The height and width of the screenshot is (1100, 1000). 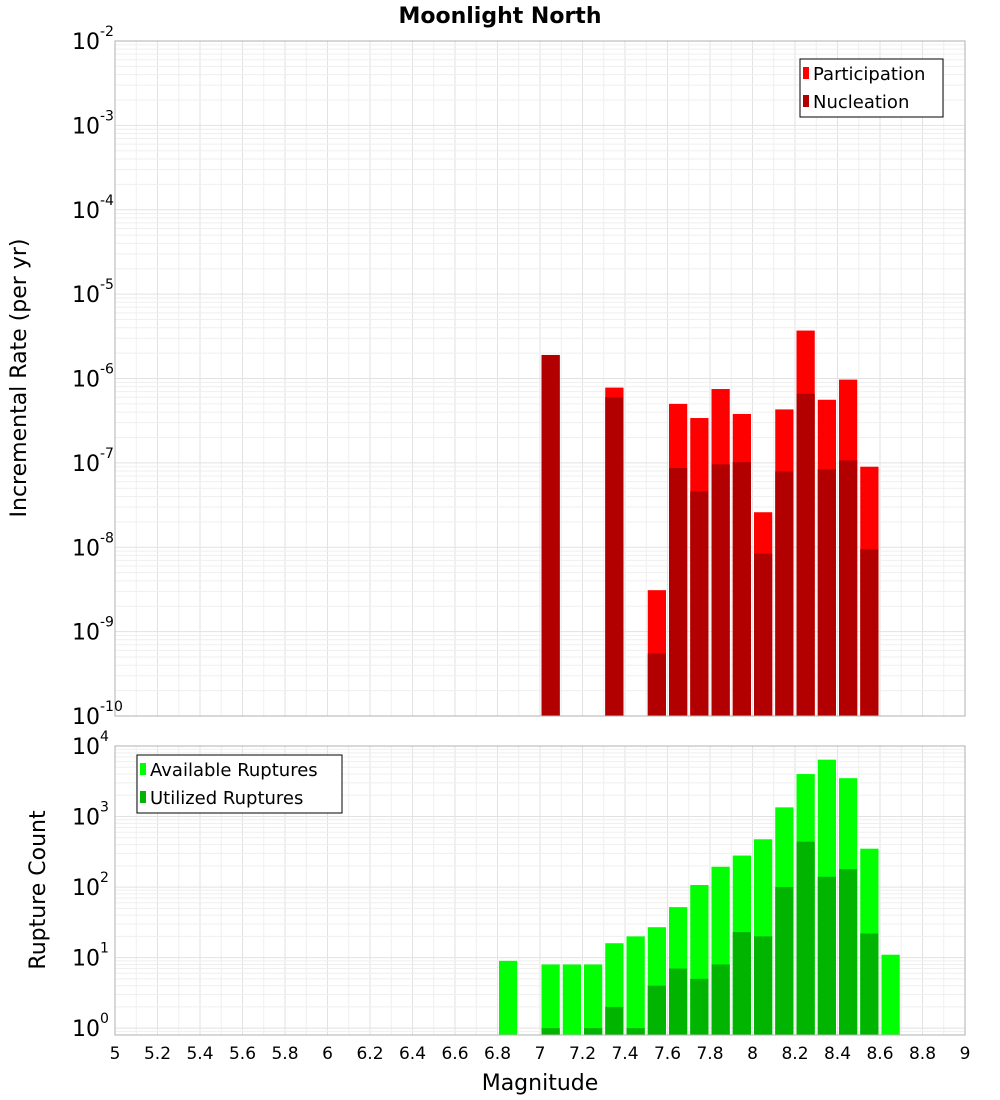 I want to click on x-tick-label: 7.8, so click(x=709, y=1054).